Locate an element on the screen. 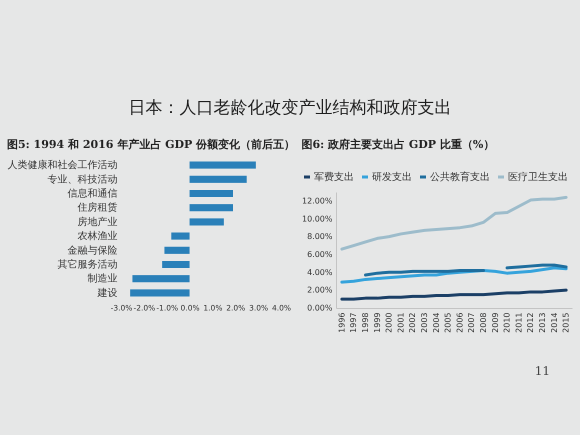 This screenshot has width=580, height=435. x-tick-label: 2000 is located at coordinates (389, 322).